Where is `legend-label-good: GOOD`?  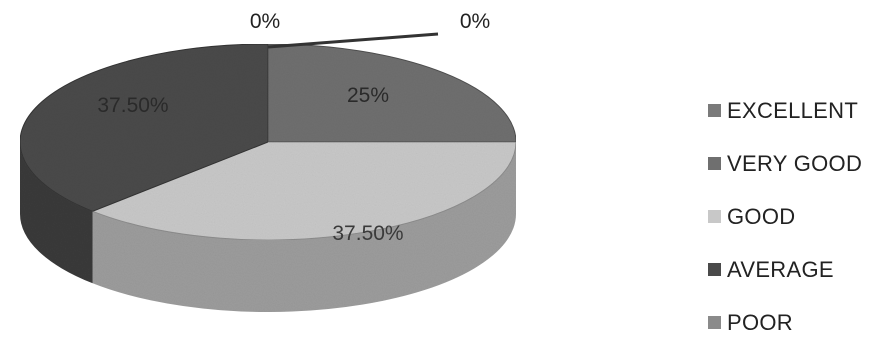 legend-label-good: GOOD is located at coordinates (761, 216).